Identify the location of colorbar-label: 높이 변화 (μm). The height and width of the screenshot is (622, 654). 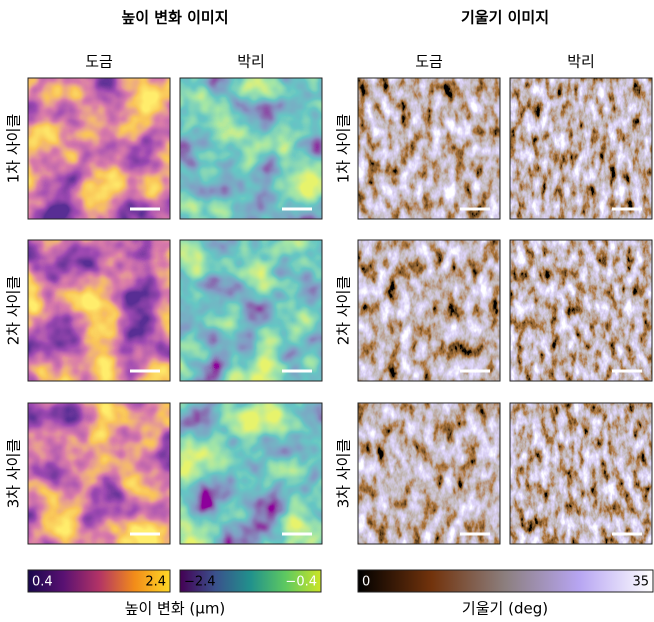
(175, 609).